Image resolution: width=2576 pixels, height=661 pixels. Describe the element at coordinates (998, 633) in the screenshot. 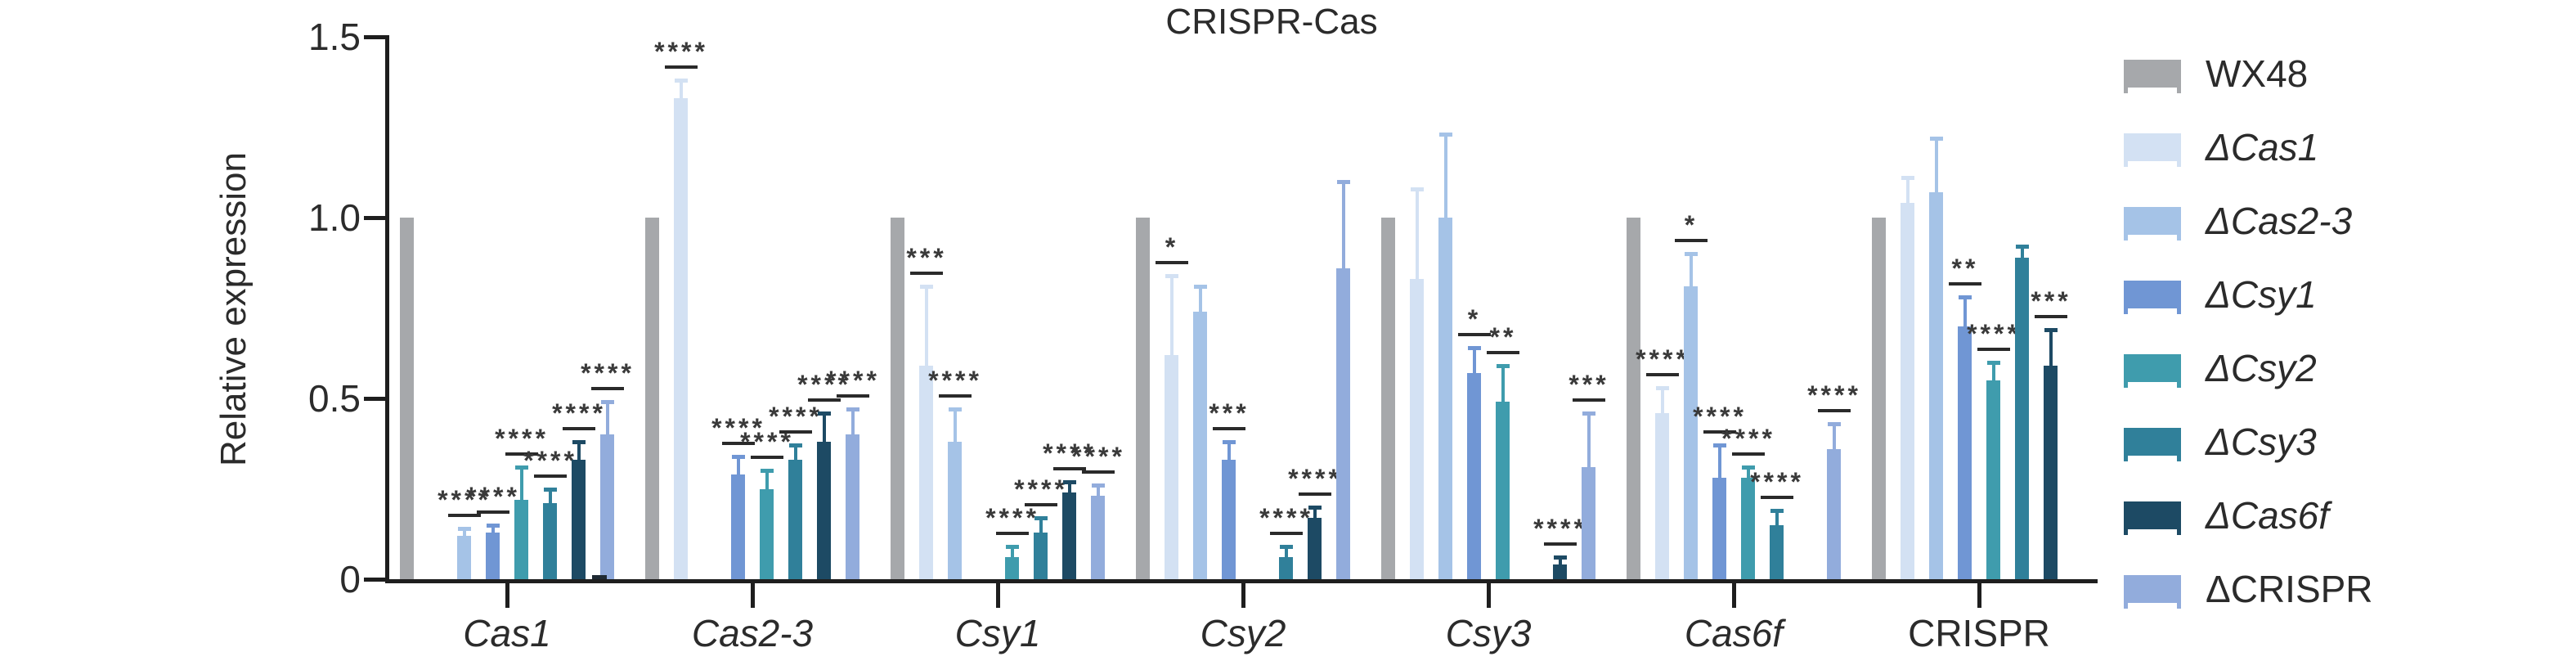

I see `x-category-label: Csy1` at that location.